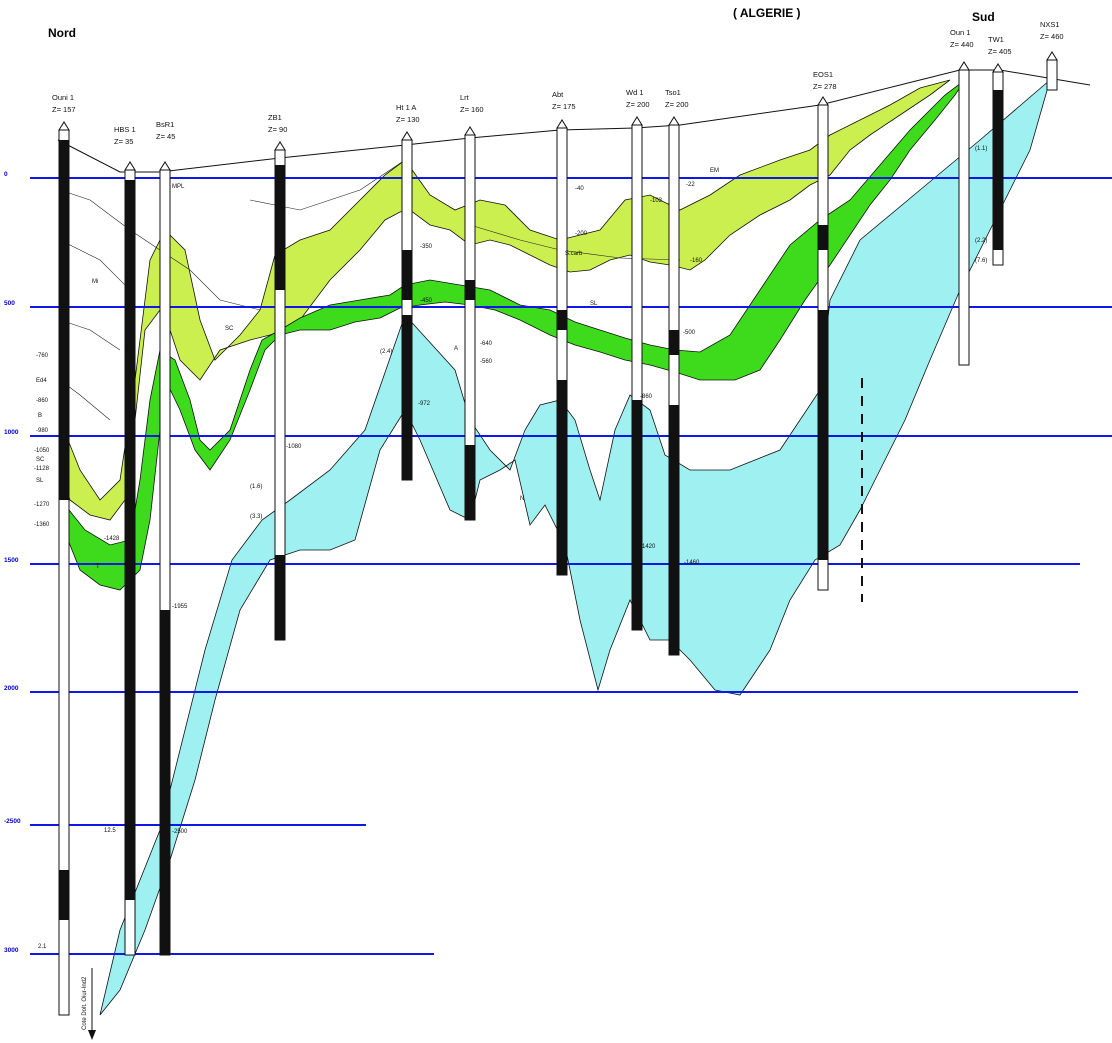  I want to click on depth-annotation-8: -1080, so click(294, 447).